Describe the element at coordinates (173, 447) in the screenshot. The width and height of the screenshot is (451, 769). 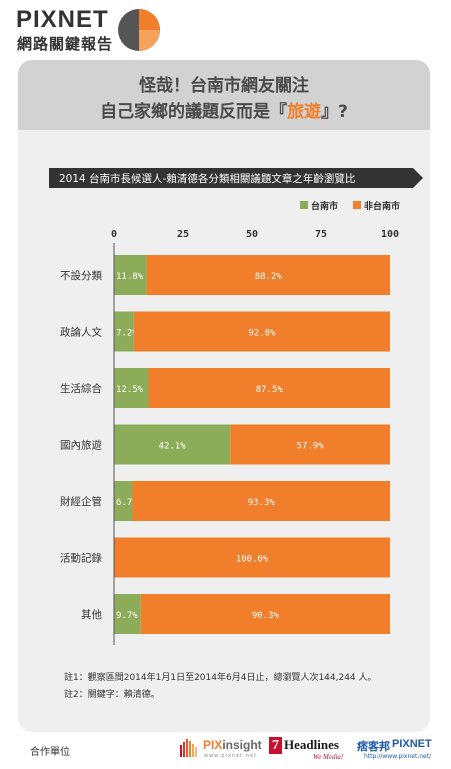
I see `data-label: 42.1%` at that location.